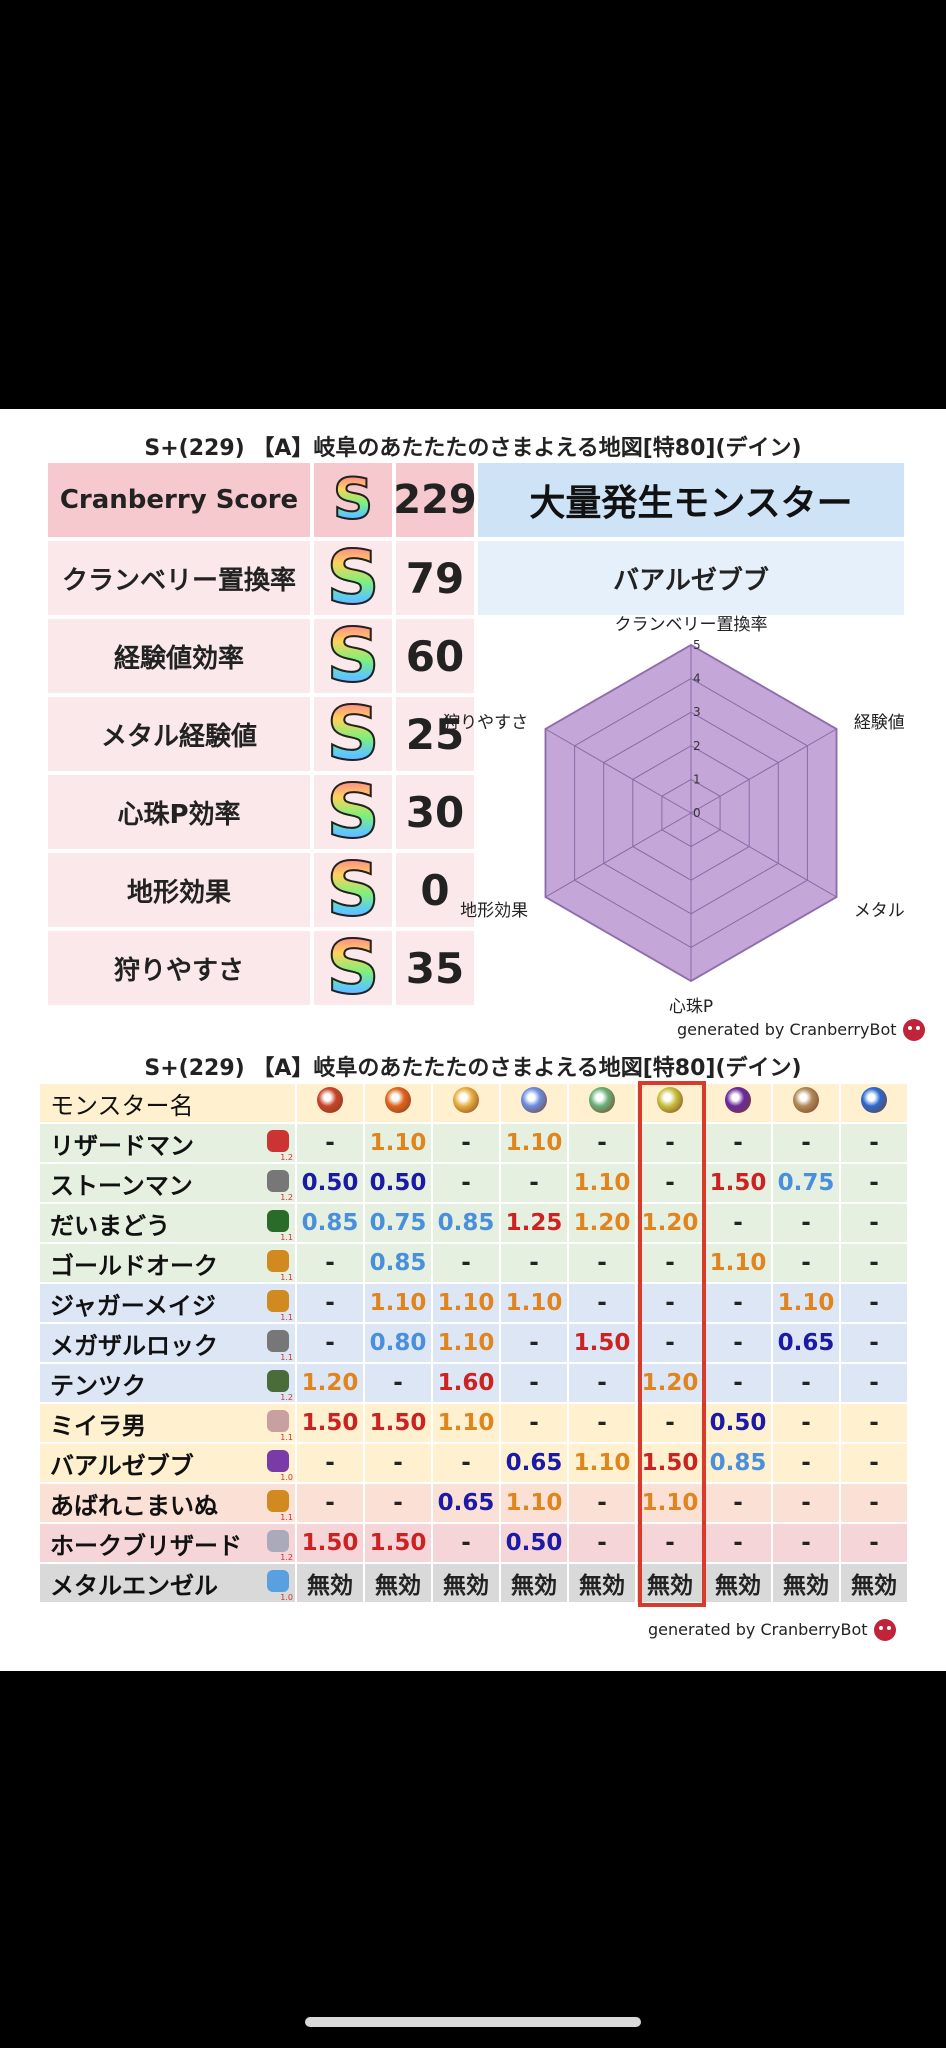 The width and height of the screenshot is (946, 2048). I want to click on wind-icon, so click(602, 1100).